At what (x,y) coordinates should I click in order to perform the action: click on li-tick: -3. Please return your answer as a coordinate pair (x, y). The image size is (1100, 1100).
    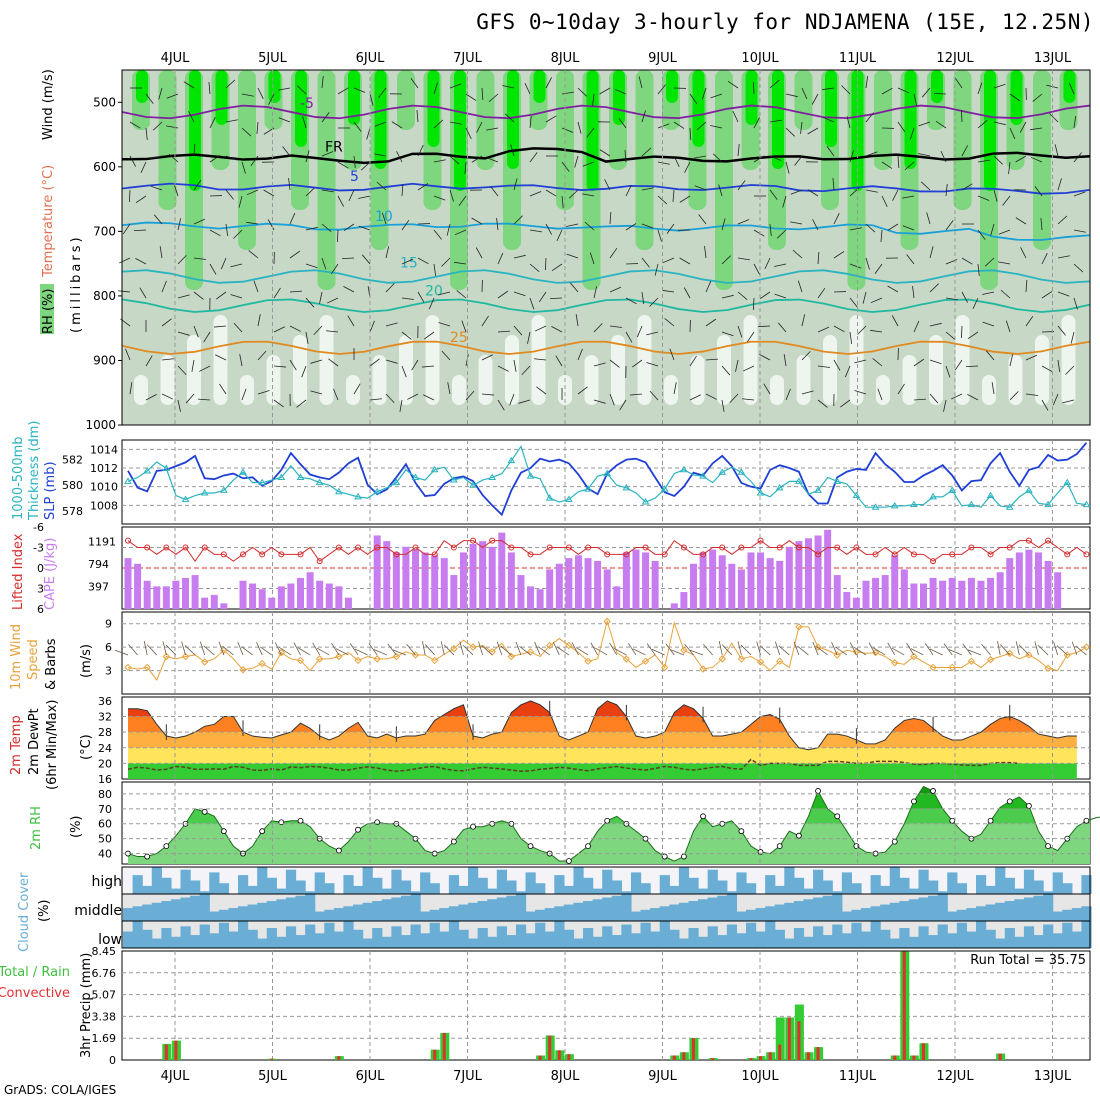
    Looking at the image, I should click on (38, 548).